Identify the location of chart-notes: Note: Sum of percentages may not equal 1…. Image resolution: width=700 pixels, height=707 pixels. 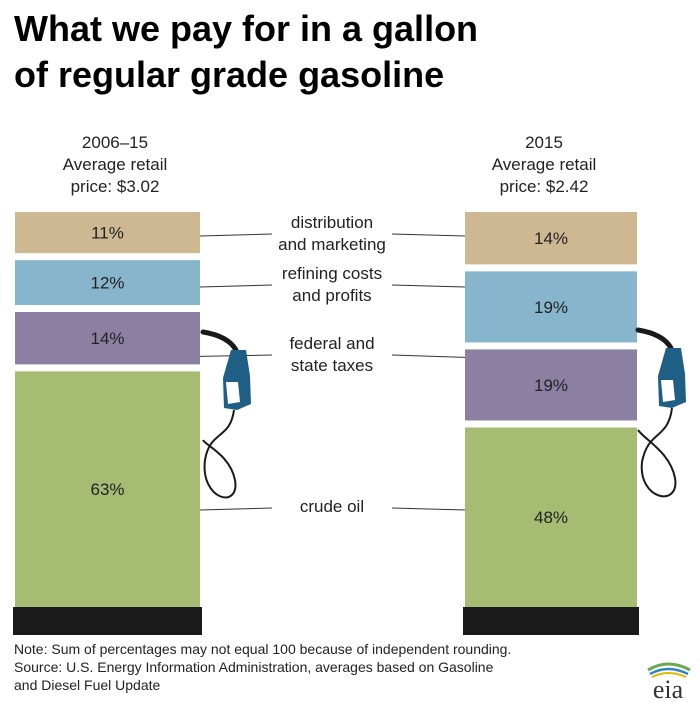
(324, 667).